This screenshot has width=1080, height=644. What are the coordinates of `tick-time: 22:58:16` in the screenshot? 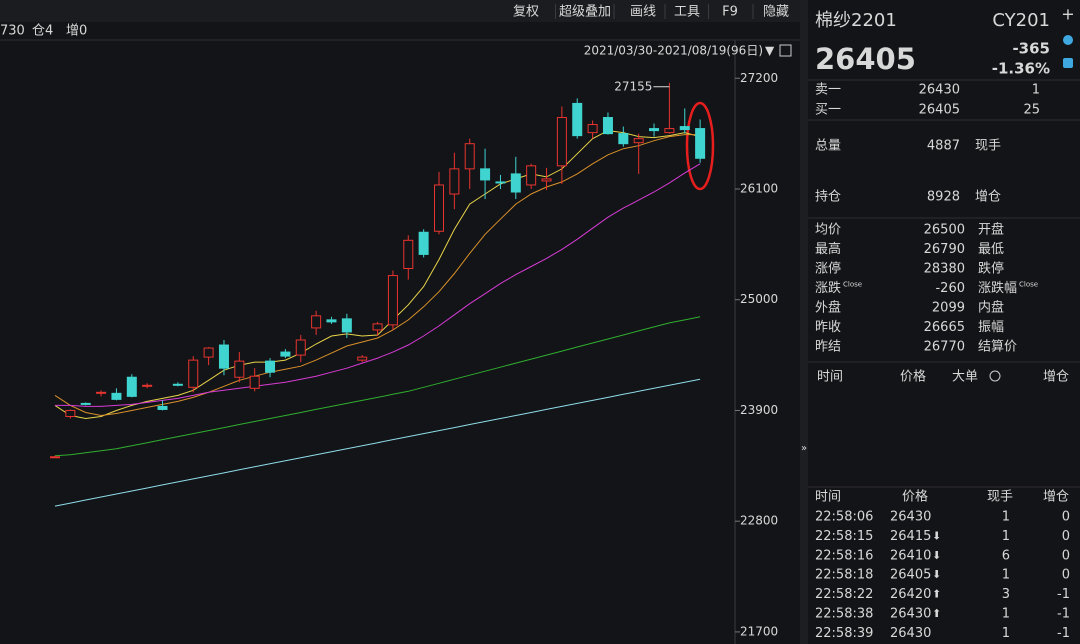 It's located at (844, 555).